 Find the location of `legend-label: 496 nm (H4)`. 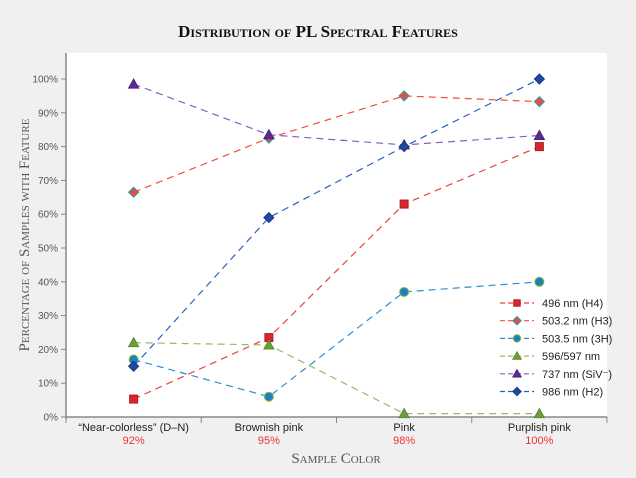

legend-label: 496 nm (H4) is located at coordinates (572, 304).